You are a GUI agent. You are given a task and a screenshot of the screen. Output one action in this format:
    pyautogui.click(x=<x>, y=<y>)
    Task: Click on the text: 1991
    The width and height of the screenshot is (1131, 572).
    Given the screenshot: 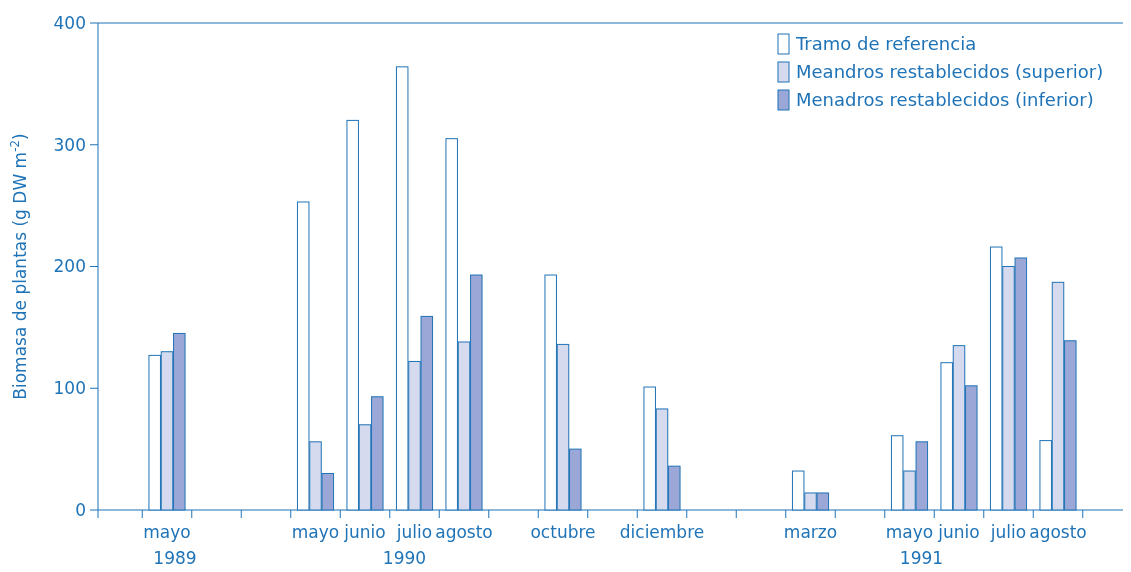 What is the action you would take?
    pyautogui.click(x=921, y=558)
    